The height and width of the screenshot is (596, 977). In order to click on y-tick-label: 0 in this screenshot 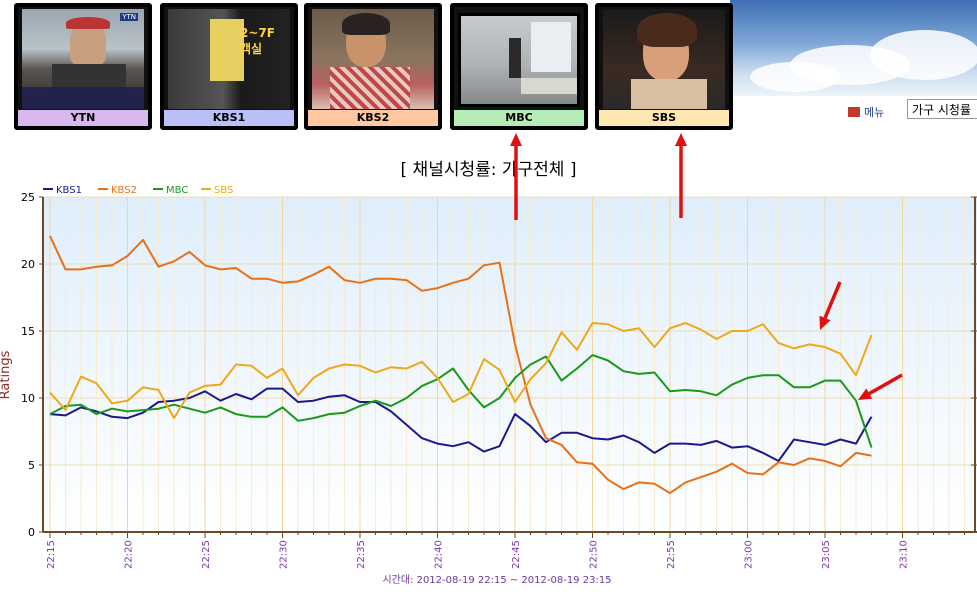, I will do `click(31, 532)`.